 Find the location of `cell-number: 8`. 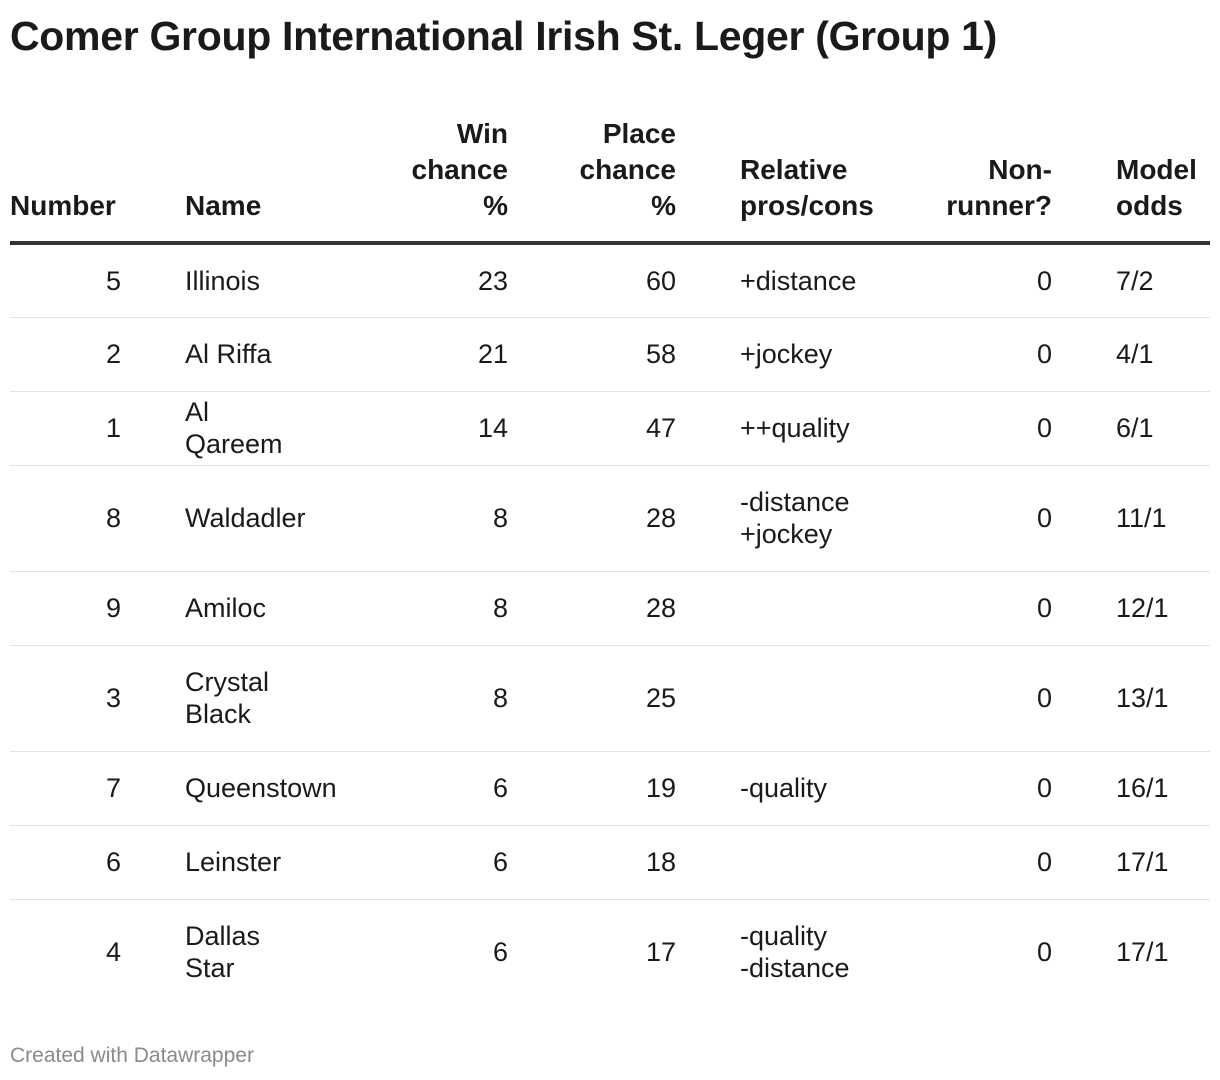

cell-number: 8 is located at coordinates (65, 518).